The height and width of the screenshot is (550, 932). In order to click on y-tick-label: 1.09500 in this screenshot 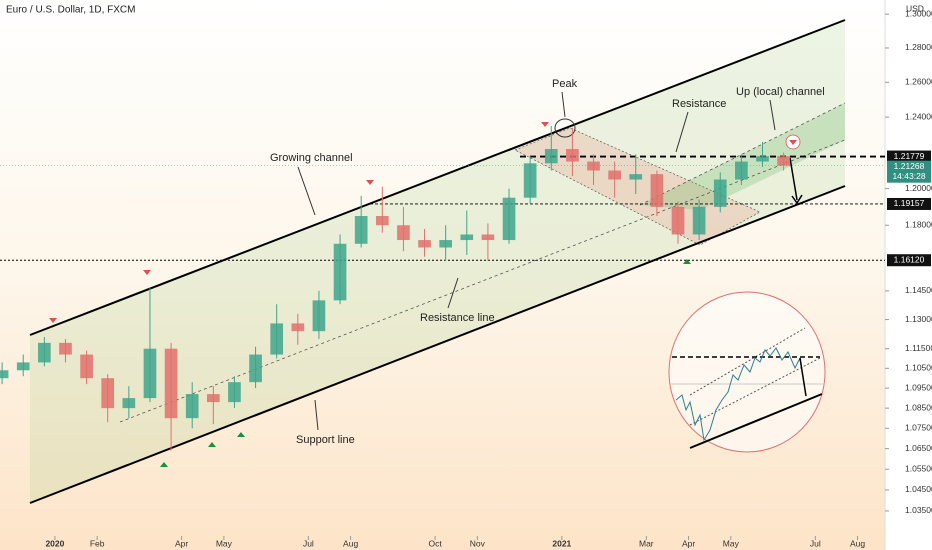, I will do `click(918, 387)`.